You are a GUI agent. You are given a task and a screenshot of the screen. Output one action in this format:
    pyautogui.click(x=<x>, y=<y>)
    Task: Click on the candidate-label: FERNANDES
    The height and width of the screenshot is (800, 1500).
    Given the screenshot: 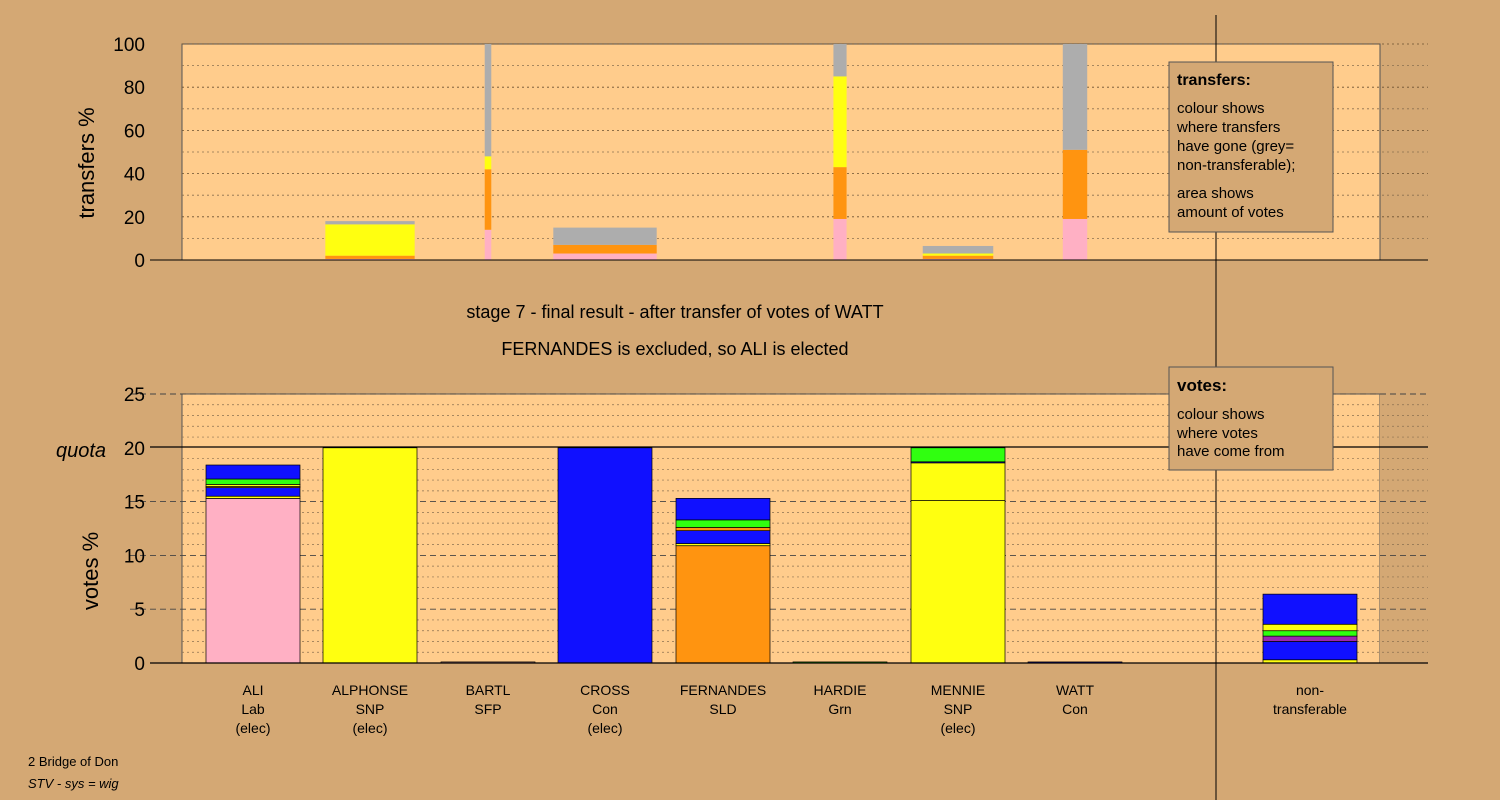 What is the action you would take?
    pyautogui.click(x=723, y=690)
    